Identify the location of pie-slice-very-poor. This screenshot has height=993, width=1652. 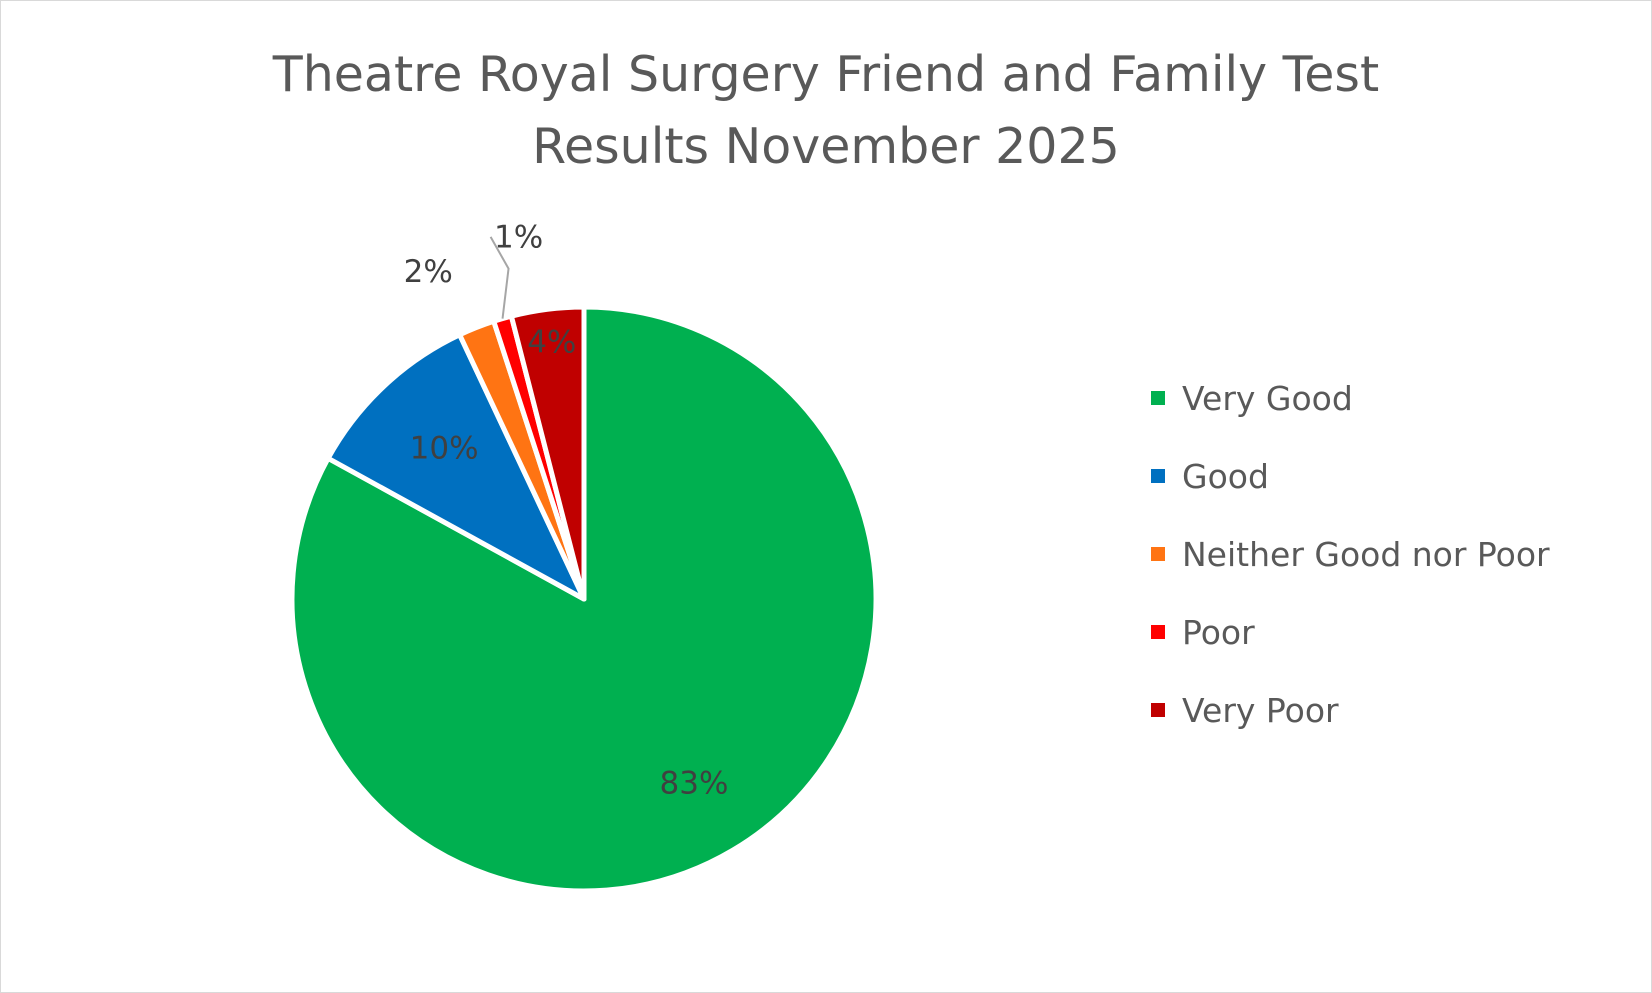
(547, 453).